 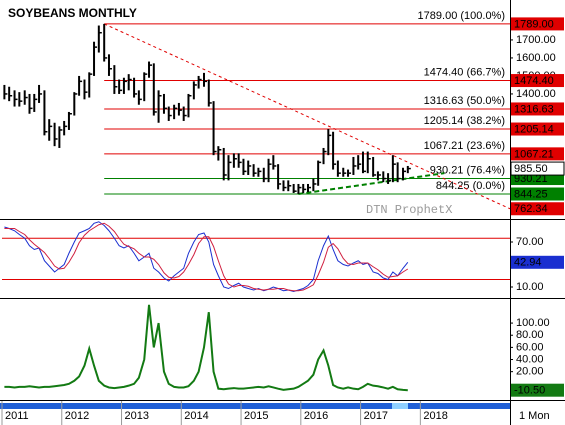 What do you see at coordinates (531, 179) in the screenshot?
I see `value-tag-label: 930.21` at bounding box center [531, 179].